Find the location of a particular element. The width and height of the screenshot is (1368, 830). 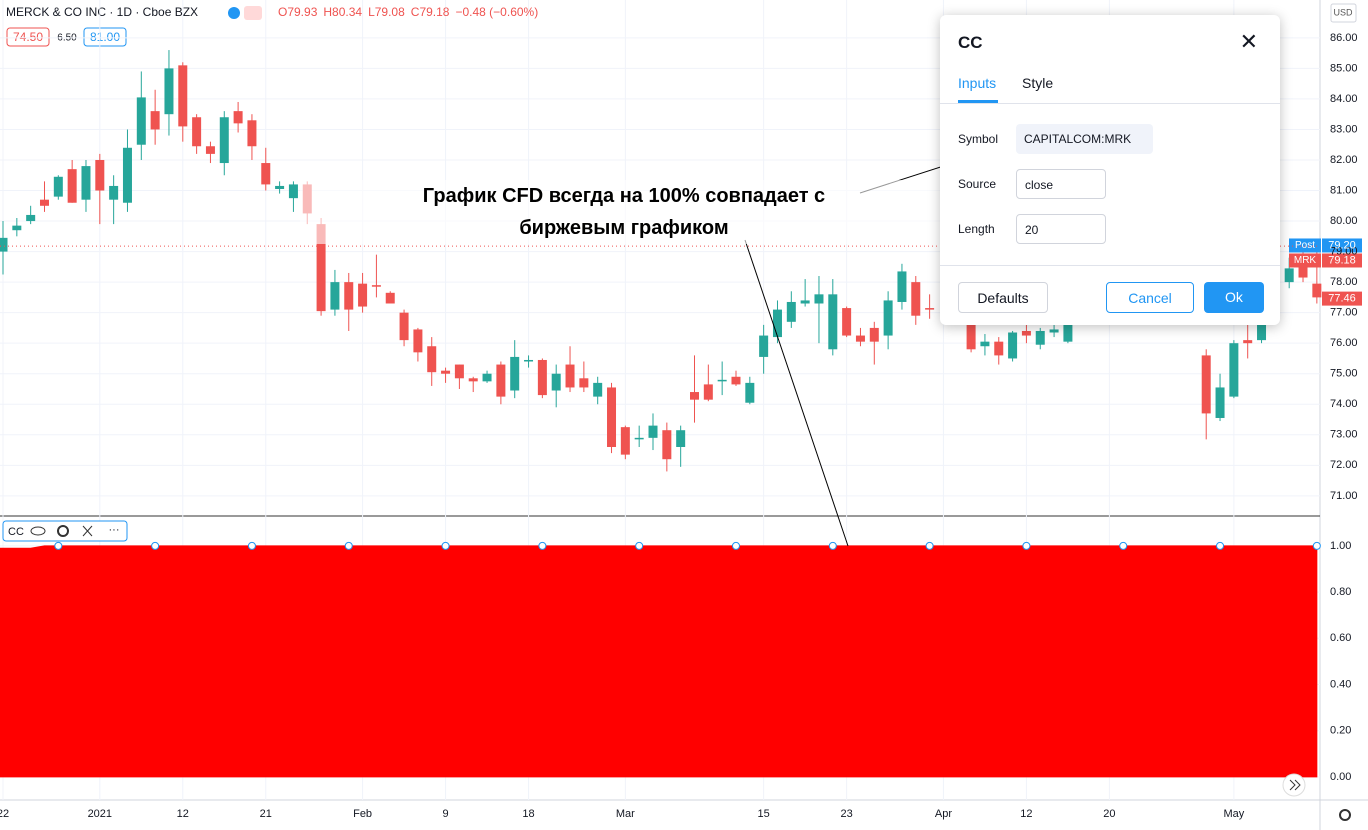

y-tick-label: 76.00 is located at coordinates (1344, 343).